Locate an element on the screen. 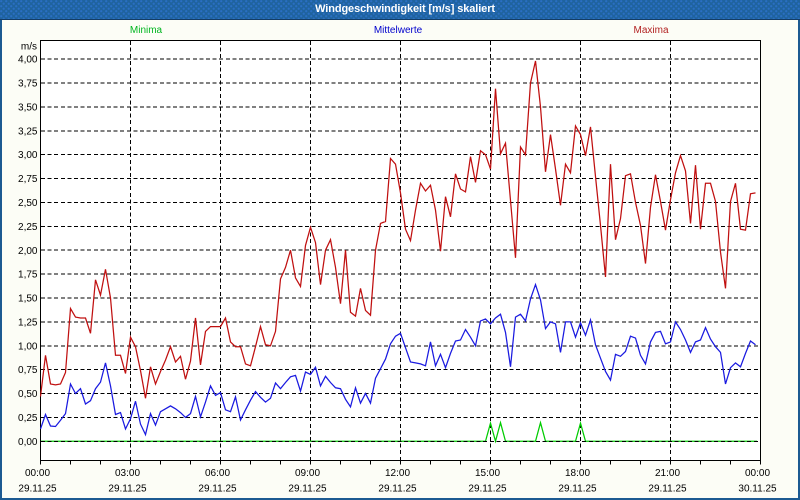  svg-text: 1,00 is located at coordinates (28, 346).